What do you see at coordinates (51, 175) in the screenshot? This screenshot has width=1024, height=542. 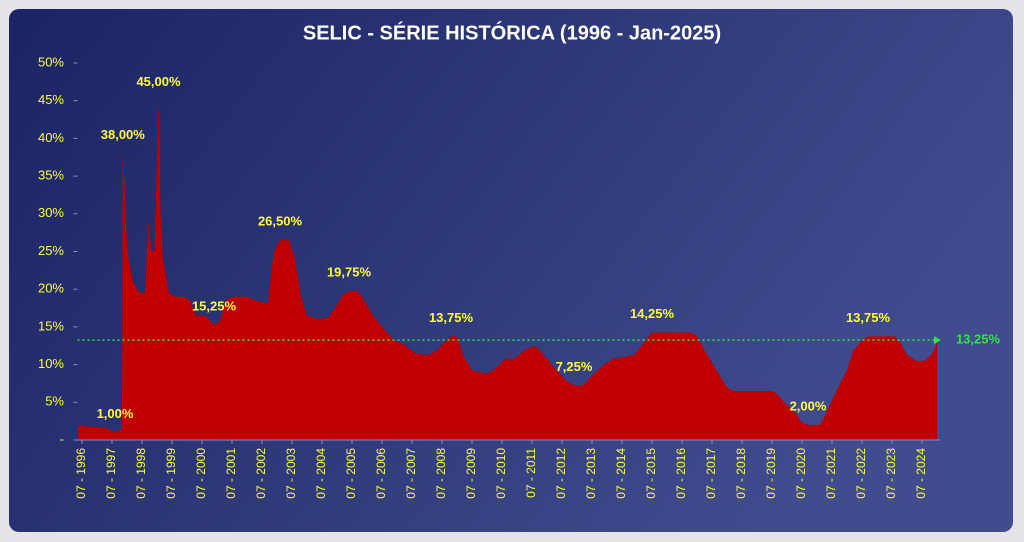 I see `y-tick-label: 35%` at bounding box center [51, 175].